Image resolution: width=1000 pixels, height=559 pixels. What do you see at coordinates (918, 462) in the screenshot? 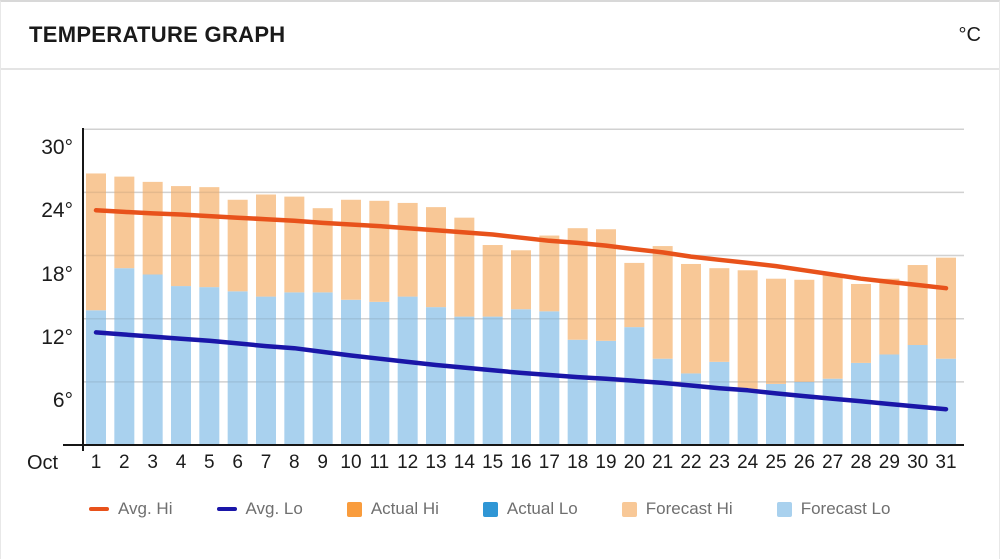
I see `x-axis-label: 30` at bounding box center [918, 462].